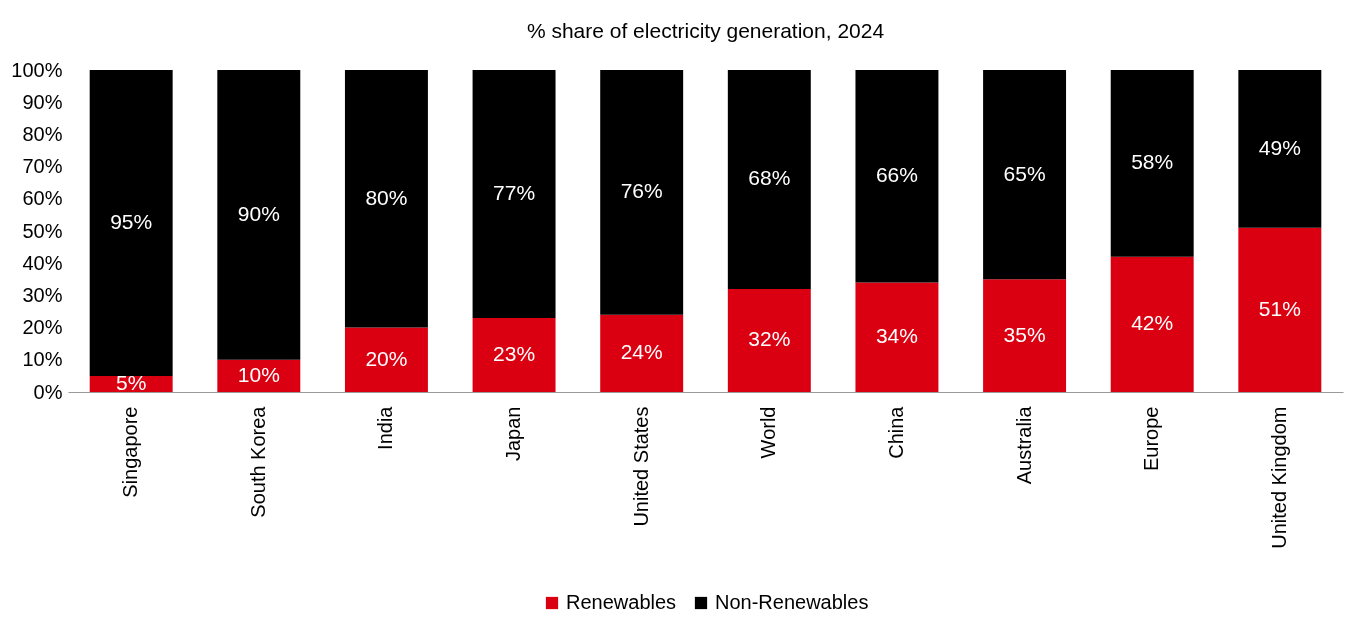  I want to click on data-label: 77%, so click(514, 192).